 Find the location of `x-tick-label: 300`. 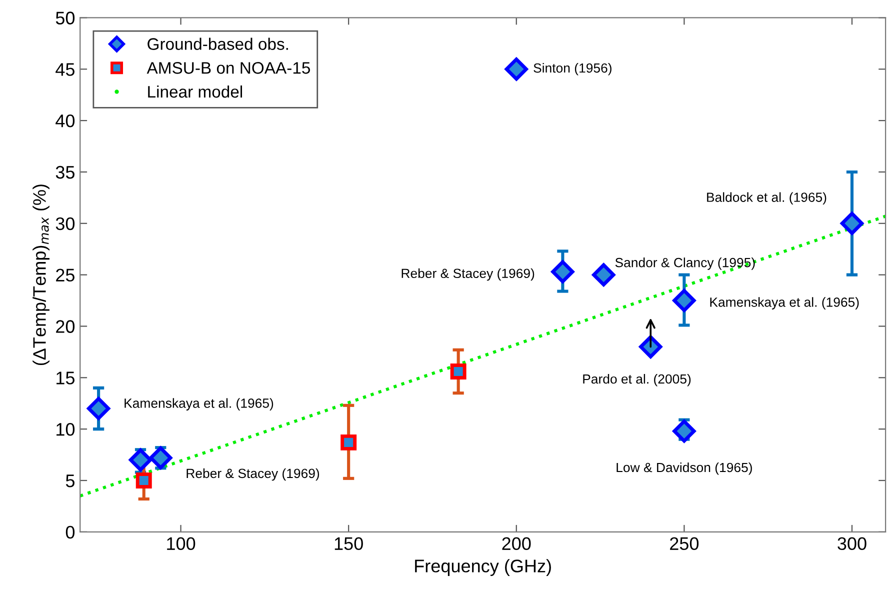

x-tick-label: 300 is located at coordinates (852, 543).